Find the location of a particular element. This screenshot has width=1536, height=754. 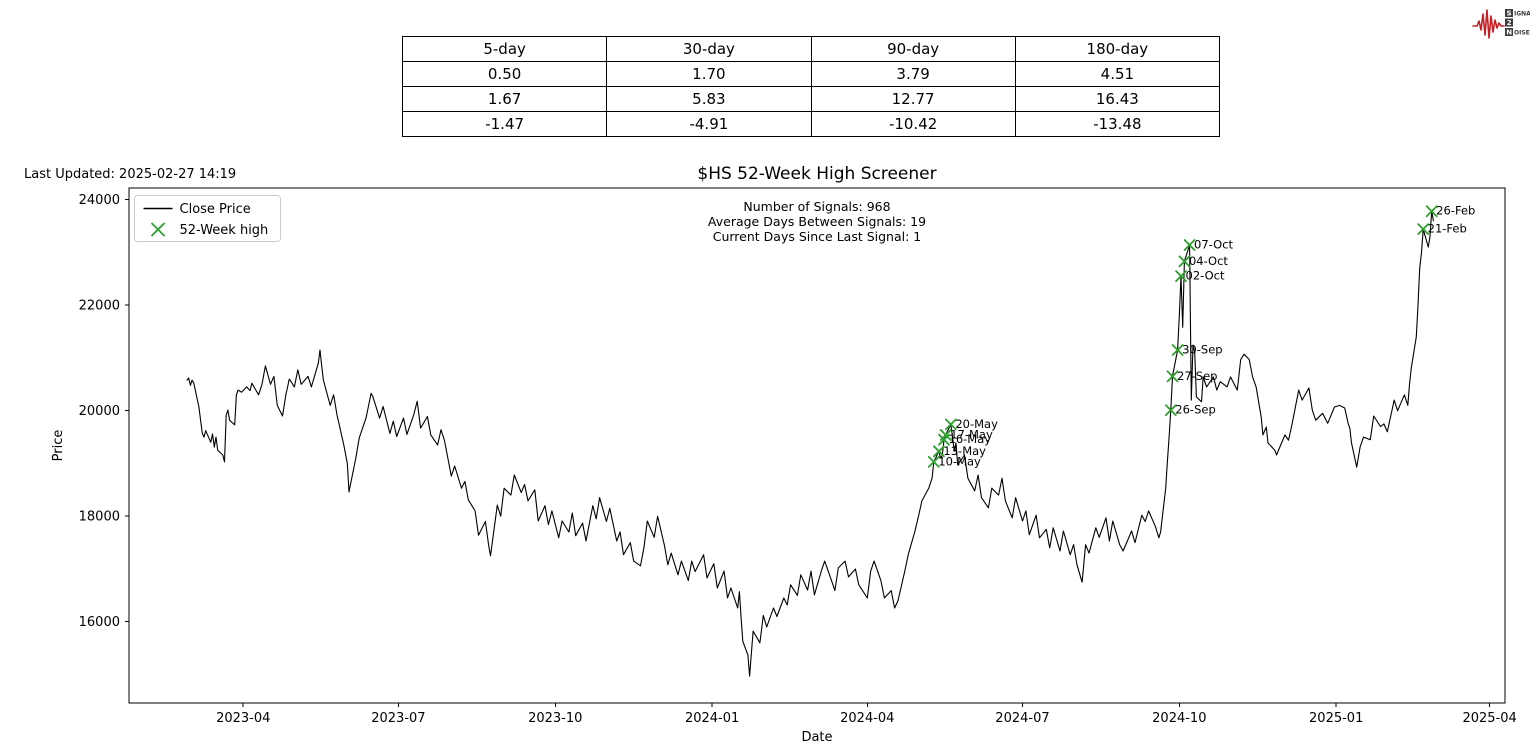

logo-2-letter: 2 is located at coordinates (1509, 23).